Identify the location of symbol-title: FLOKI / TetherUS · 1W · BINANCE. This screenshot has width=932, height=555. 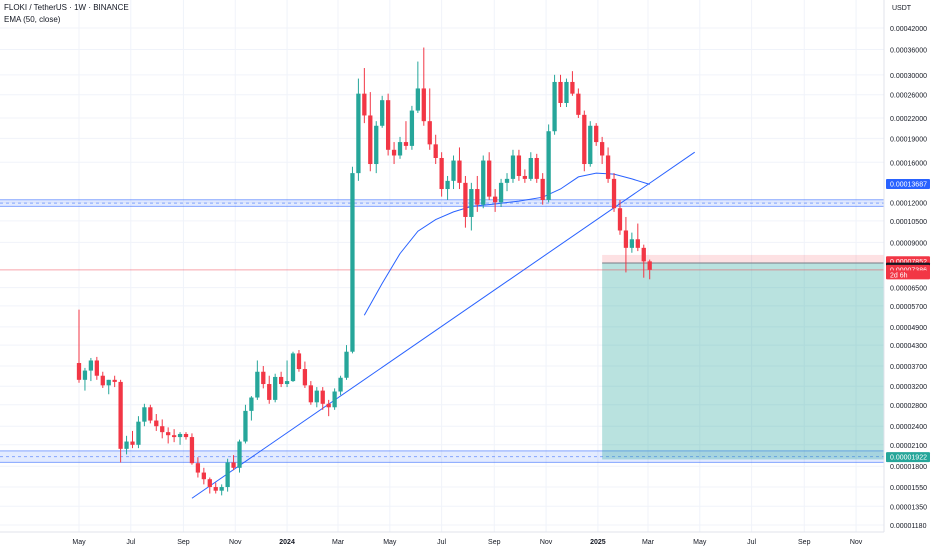
(66, 7).